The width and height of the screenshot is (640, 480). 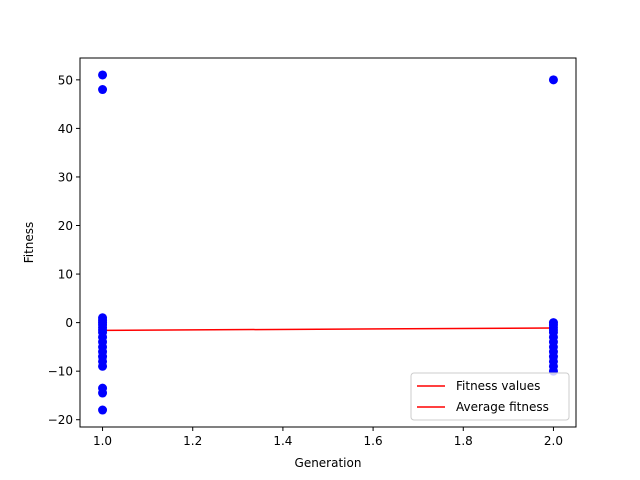 What do you see at coordinates (282, 441) in the screenshot?
I see `x-tick-label: 1.4` at bounding box center [282, 441].